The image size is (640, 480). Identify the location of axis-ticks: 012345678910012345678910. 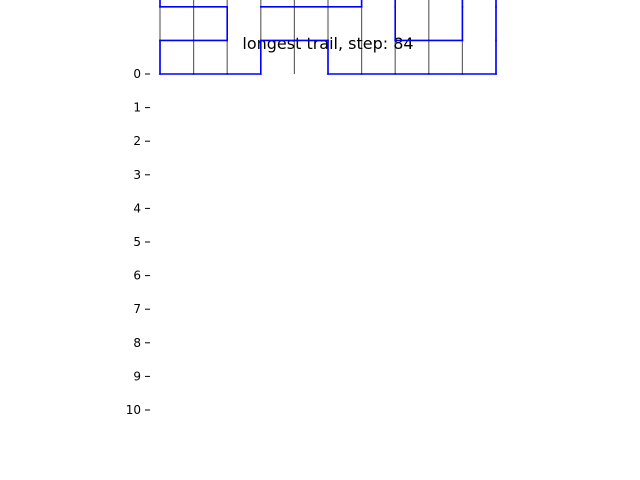
(138, 242).